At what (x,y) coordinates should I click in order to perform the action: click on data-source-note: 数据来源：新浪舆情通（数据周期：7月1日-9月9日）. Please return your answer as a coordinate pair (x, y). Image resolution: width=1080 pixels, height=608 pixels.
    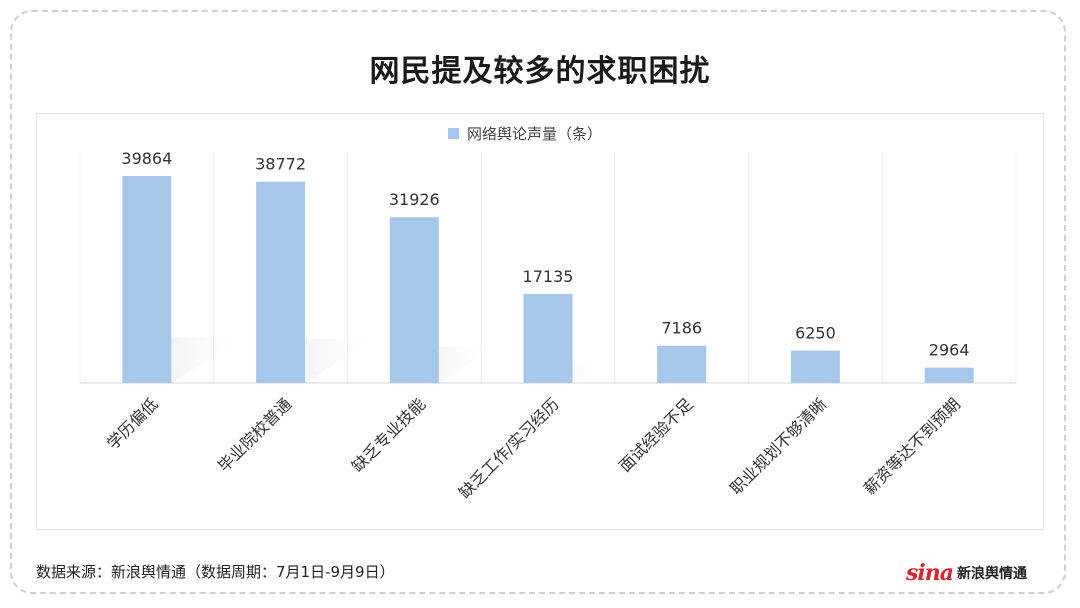
    Looking at the image, I should click on (215, 572).